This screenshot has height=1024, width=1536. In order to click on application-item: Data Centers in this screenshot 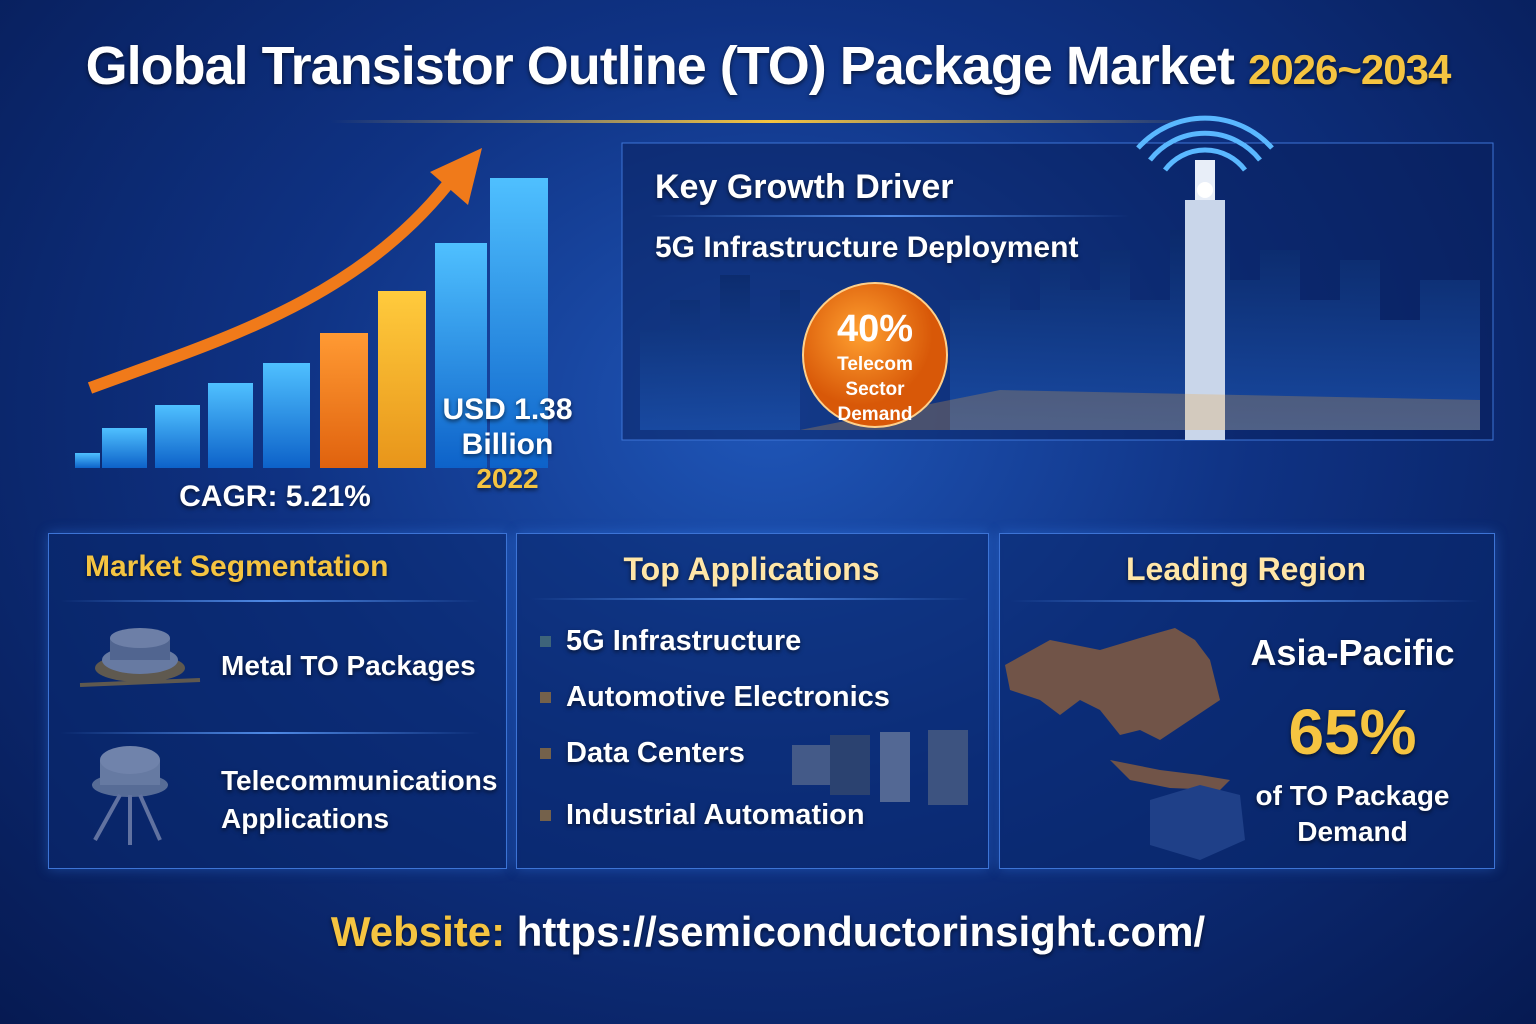, I will do `click(655, 753)`.